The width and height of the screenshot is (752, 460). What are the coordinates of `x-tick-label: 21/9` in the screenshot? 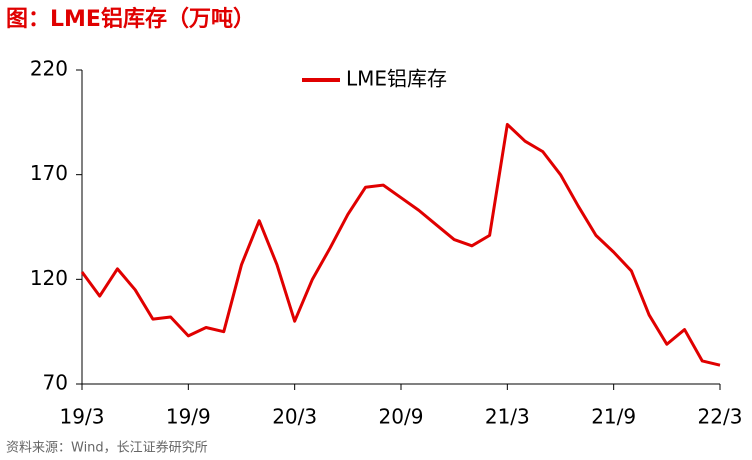 It's located at (613, 417).